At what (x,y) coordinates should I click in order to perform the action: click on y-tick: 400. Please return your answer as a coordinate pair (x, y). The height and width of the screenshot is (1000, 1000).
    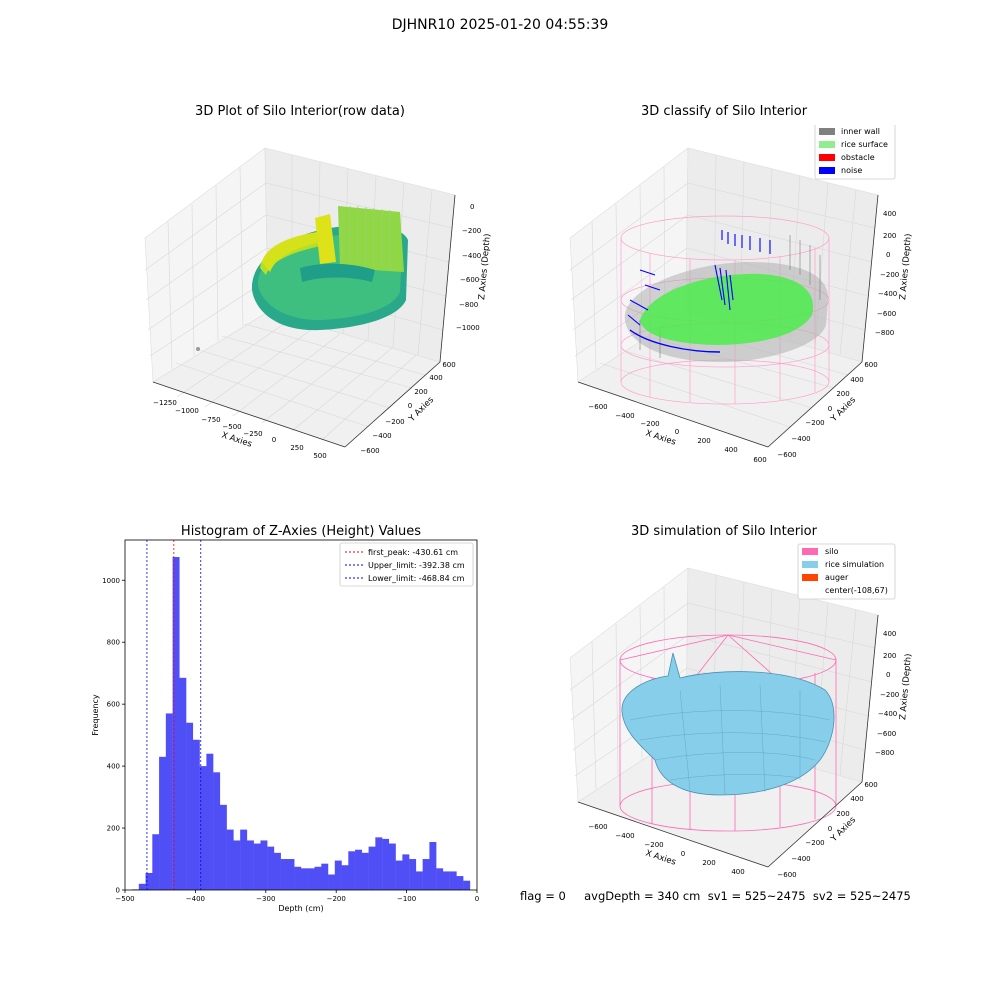
    Looking at the image, I should click on (856, 799).